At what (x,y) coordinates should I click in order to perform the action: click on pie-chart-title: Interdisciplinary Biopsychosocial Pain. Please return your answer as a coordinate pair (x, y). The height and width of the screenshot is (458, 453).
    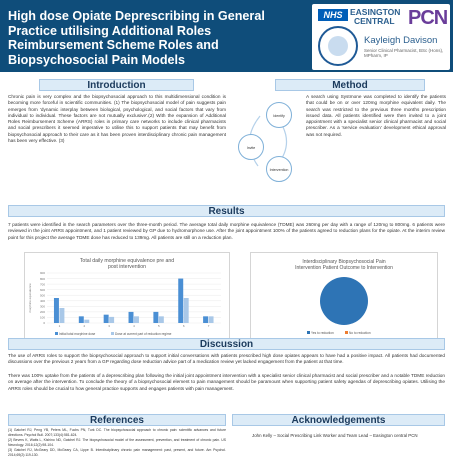
    Looking at the image, I should click on (344, 262).